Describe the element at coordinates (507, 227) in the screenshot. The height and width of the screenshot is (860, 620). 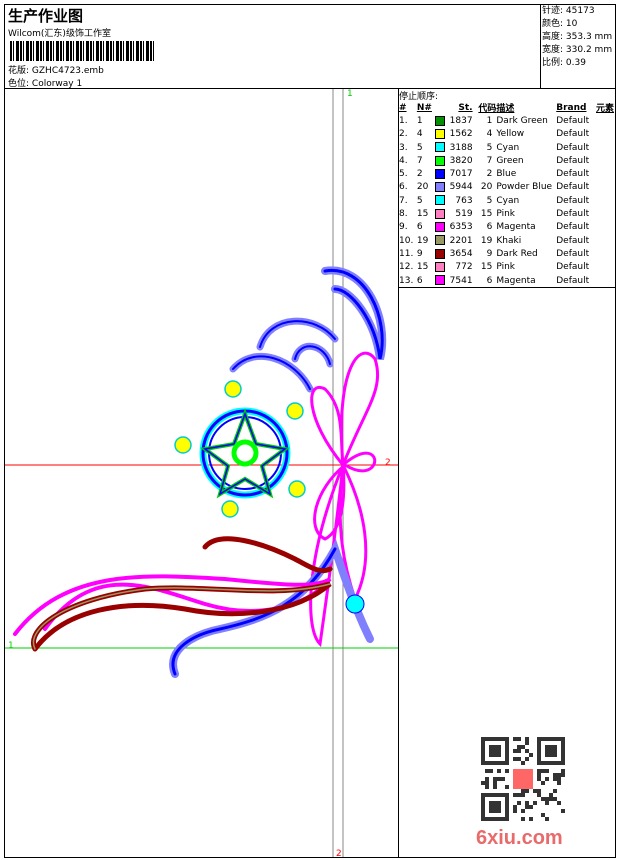
I see `table-row: 9. 6 6353 6 Magenta Default` at that location.